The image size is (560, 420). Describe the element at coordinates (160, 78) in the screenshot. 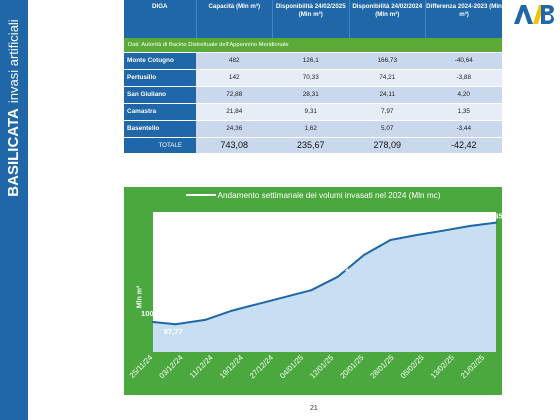

I see `dam-name: Pertusillo` at that location.